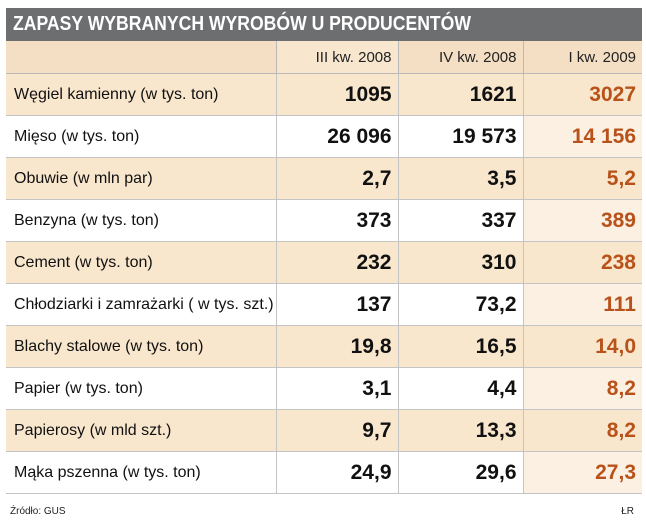  Describe the element at coordinates (336, 262) in the screenshot. I see `value-cell: 232` at that location.